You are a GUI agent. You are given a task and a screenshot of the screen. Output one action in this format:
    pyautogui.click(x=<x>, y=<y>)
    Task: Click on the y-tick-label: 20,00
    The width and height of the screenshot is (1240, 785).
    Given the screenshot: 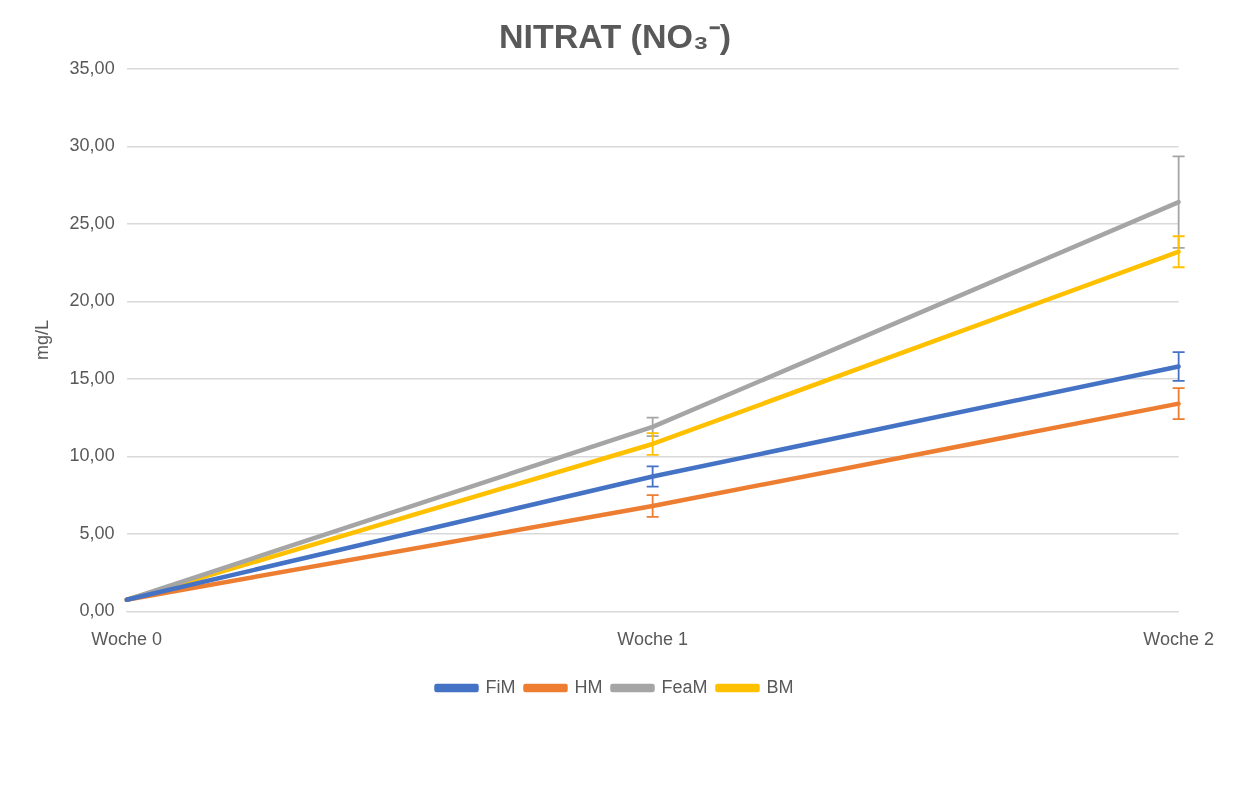 What is the action you would take?
    pyautogui.click(x=92, y=300)
    